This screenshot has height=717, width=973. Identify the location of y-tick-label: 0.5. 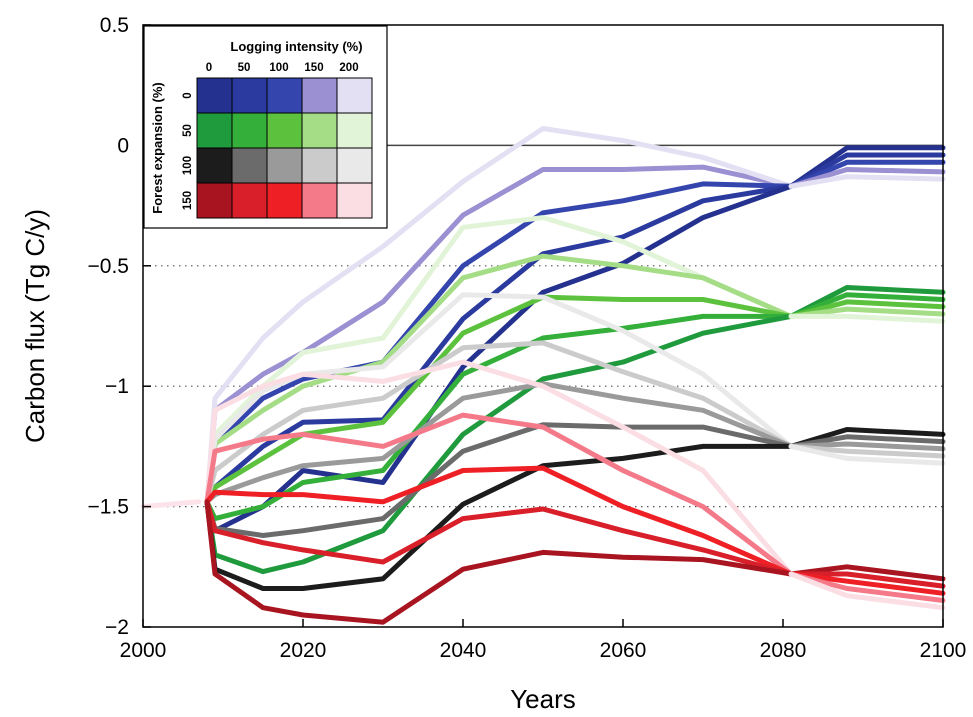
(114, 25).